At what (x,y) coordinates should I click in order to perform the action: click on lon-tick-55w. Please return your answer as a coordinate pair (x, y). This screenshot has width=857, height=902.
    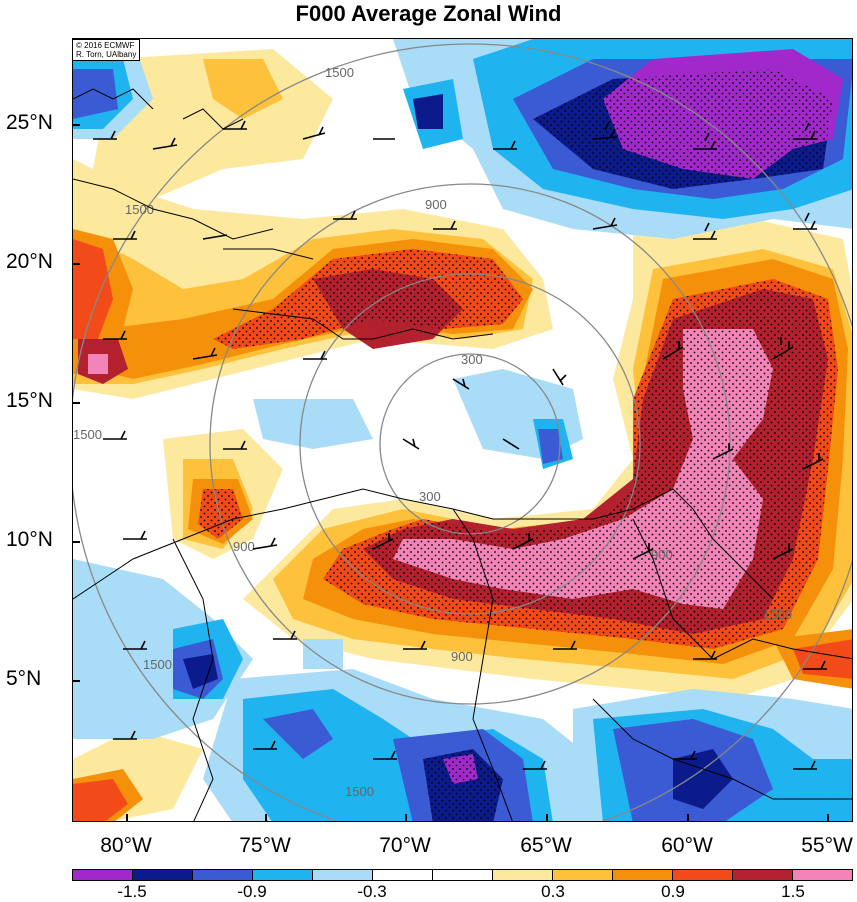
    Looking at the image, I should click on (828, 818).